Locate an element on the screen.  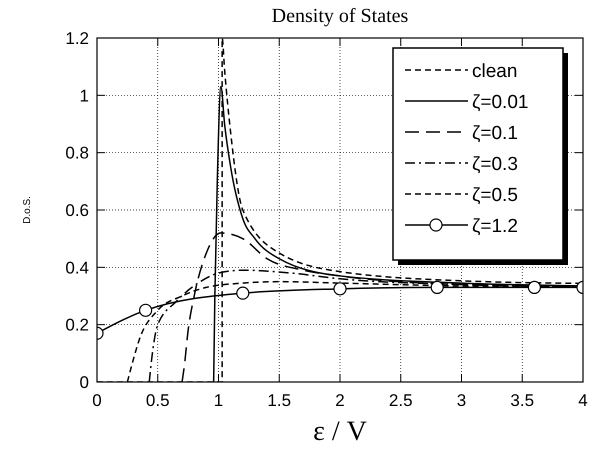
x-tick-label: 3 is located at coordinates (461, 400).